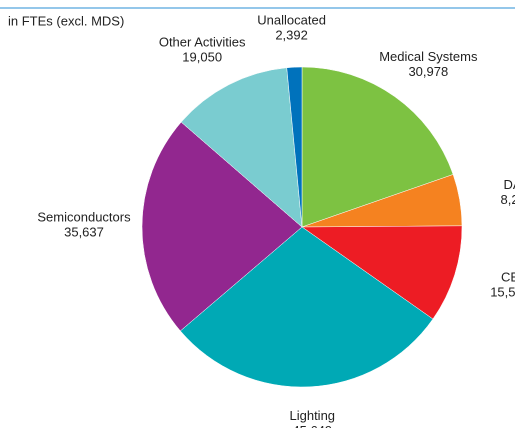  Describe the element at coordinates (508, 276) in the screenshot. I see `slice-label: CE` at that location.